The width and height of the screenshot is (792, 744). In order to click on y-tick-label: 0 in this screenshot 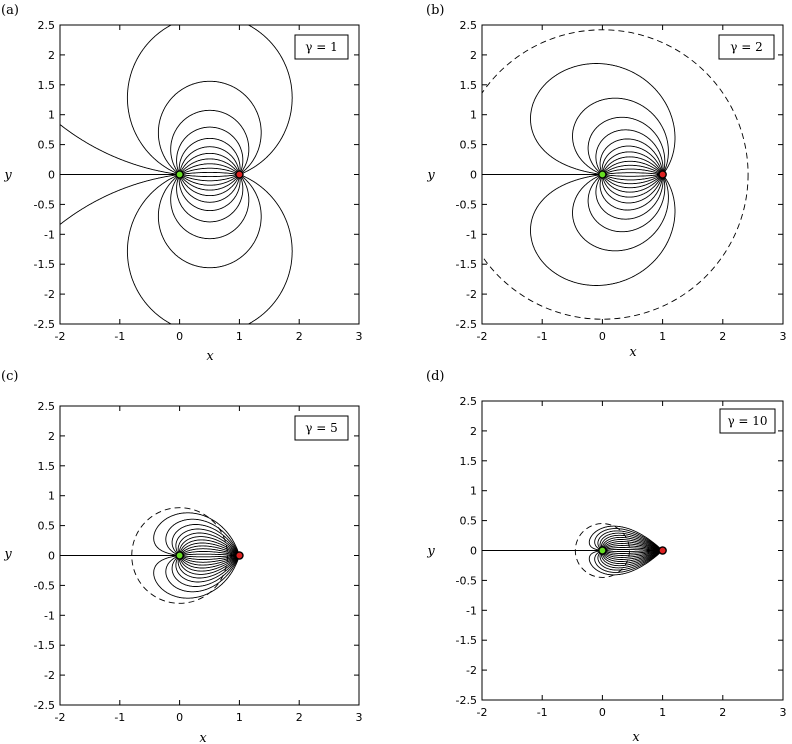, I will do `click(51, 556)`.